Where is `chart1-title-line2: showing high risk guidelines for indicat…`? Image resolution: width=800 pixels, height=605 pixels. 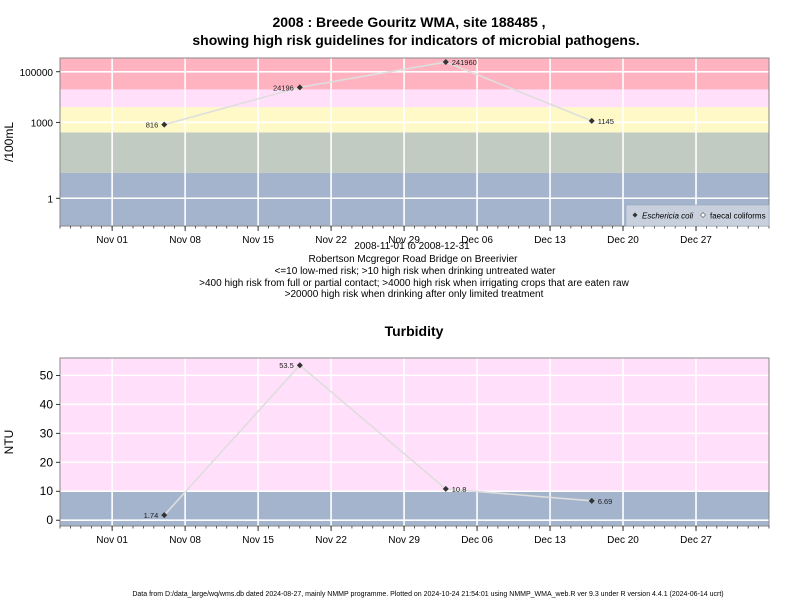
chart1-title-line2: showing high risk guidelines for indicat… is located at coordinates (415, 40).